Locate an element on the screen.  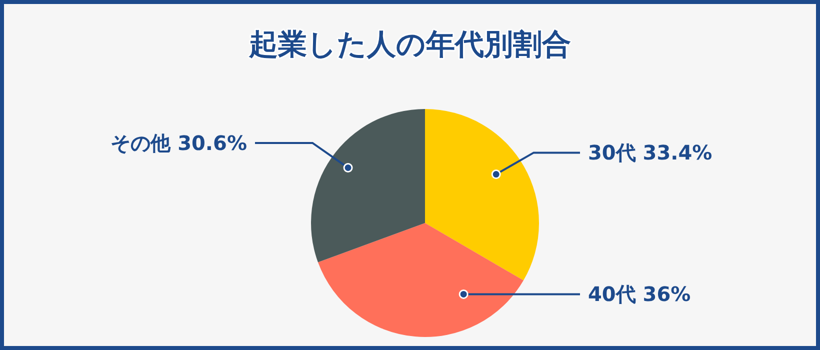
chart-title: 起業した人の年代別割合 is located at coordinates (409, 44).